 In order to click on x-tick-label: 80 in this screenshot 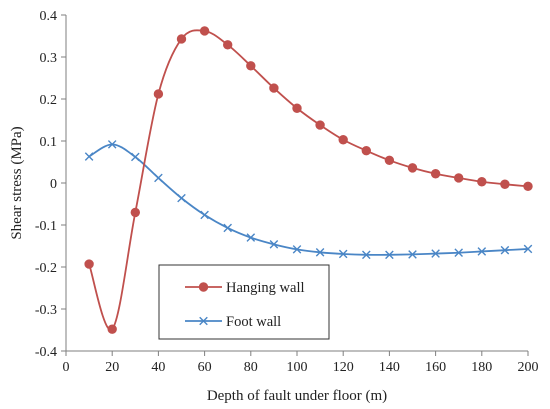, I will do `click(251, 367)`.